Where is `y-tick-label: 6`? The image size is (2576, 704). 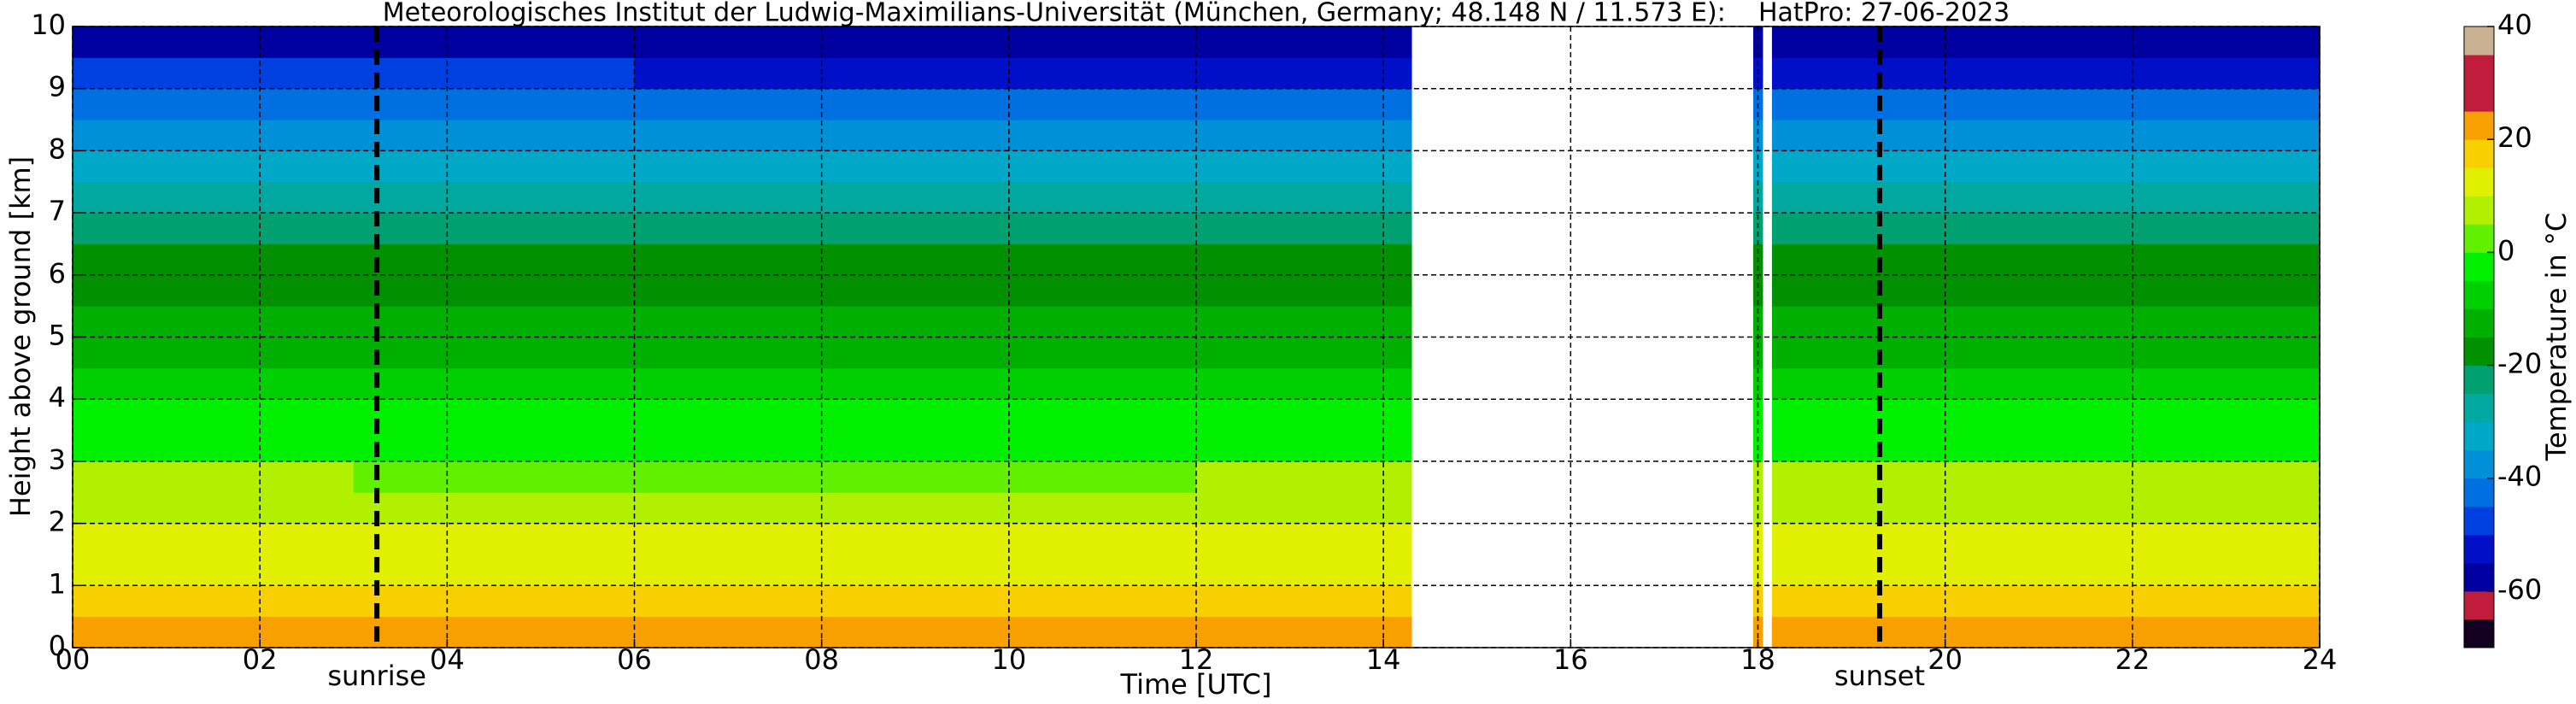
y-tick-label: 6 is located at coordinates (57, 273).